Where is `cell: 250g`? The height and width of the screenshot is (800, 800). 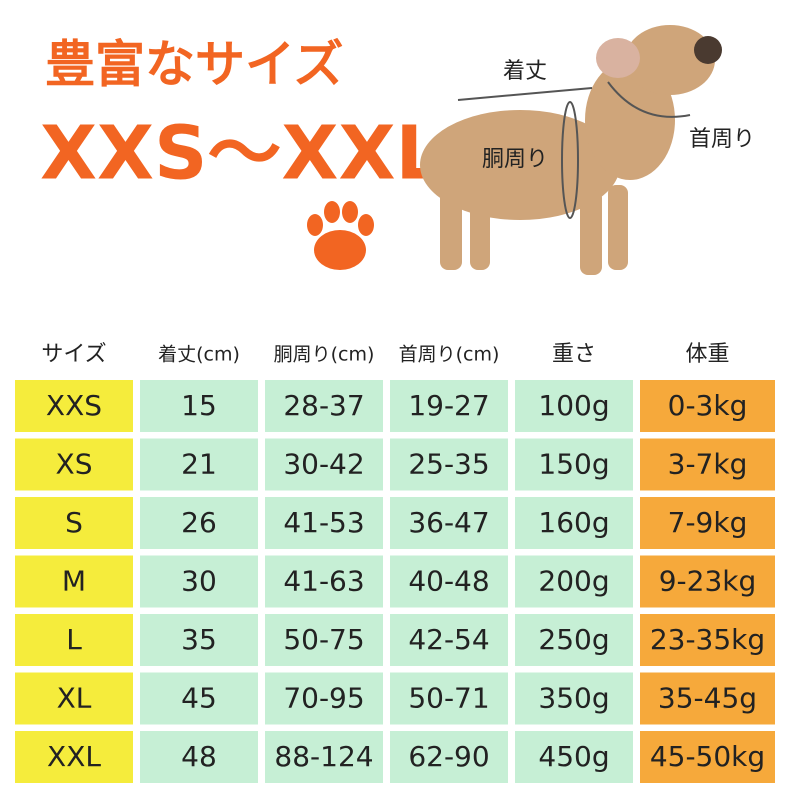 cell: 250g is located at coordinates (573, 639).